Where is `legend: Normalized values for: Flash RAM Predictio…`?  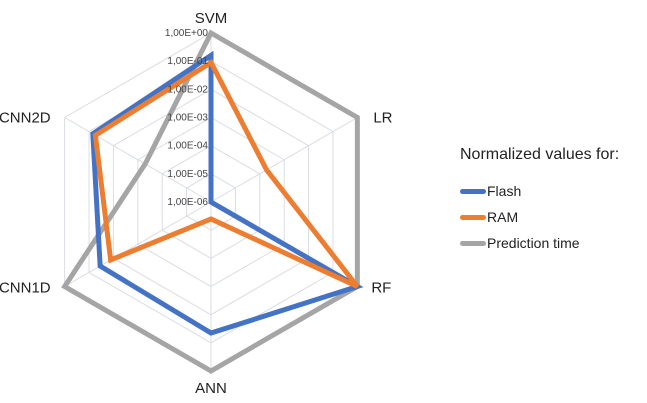 legend: Normalized values for: Flash RAM Predictio… is located at coordinates (539, 201).